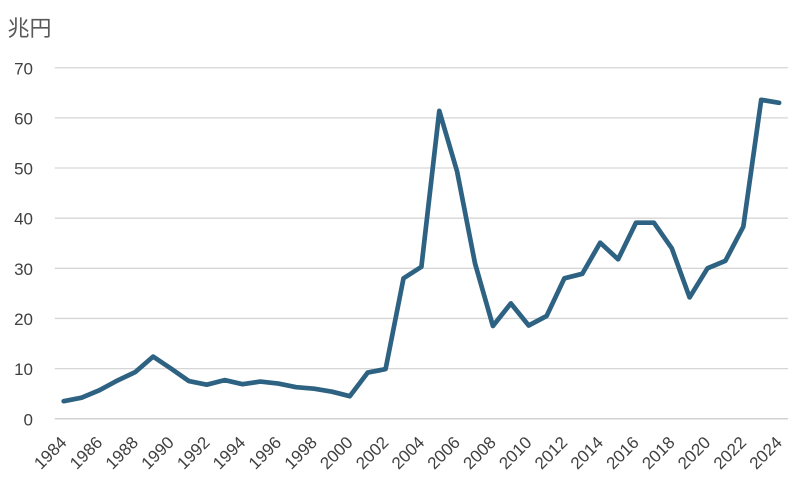 The width and height of the screenshot is (800, 484). I want to click on svg-text: 70, so click(23, 68).